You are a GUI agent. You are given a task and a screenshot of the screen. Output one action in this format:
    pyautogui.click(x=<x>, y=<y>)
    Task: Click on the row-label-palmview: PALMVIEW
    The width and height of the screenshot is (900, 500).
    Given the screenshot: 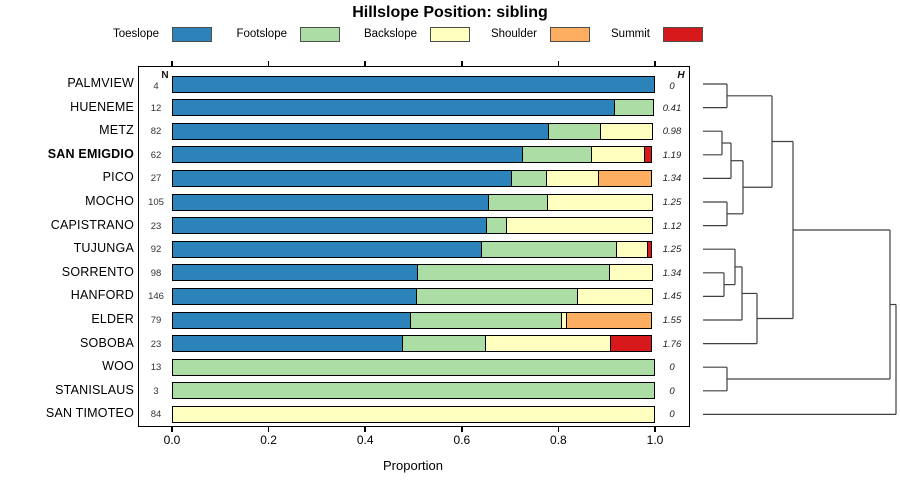 What is the action you would take?
    pyautogui.click(x=100, y=83)
    